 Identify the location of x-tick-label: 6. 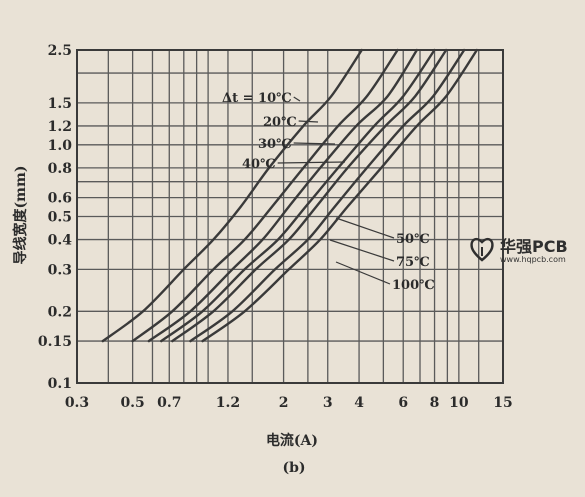
(403, 403).